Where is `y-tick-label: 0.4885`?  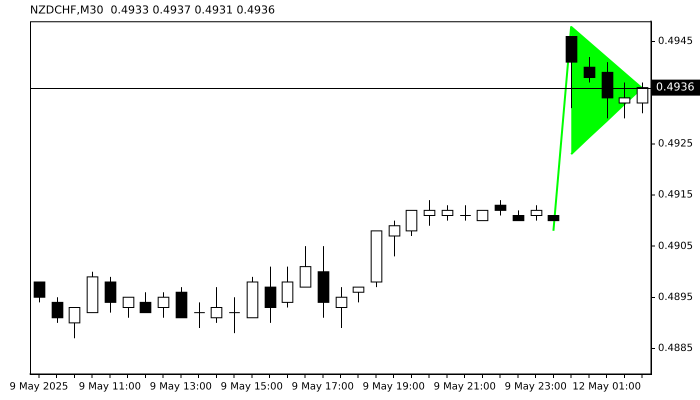
y-tick-label: 0.4885 is located at coordinates (676, 348).